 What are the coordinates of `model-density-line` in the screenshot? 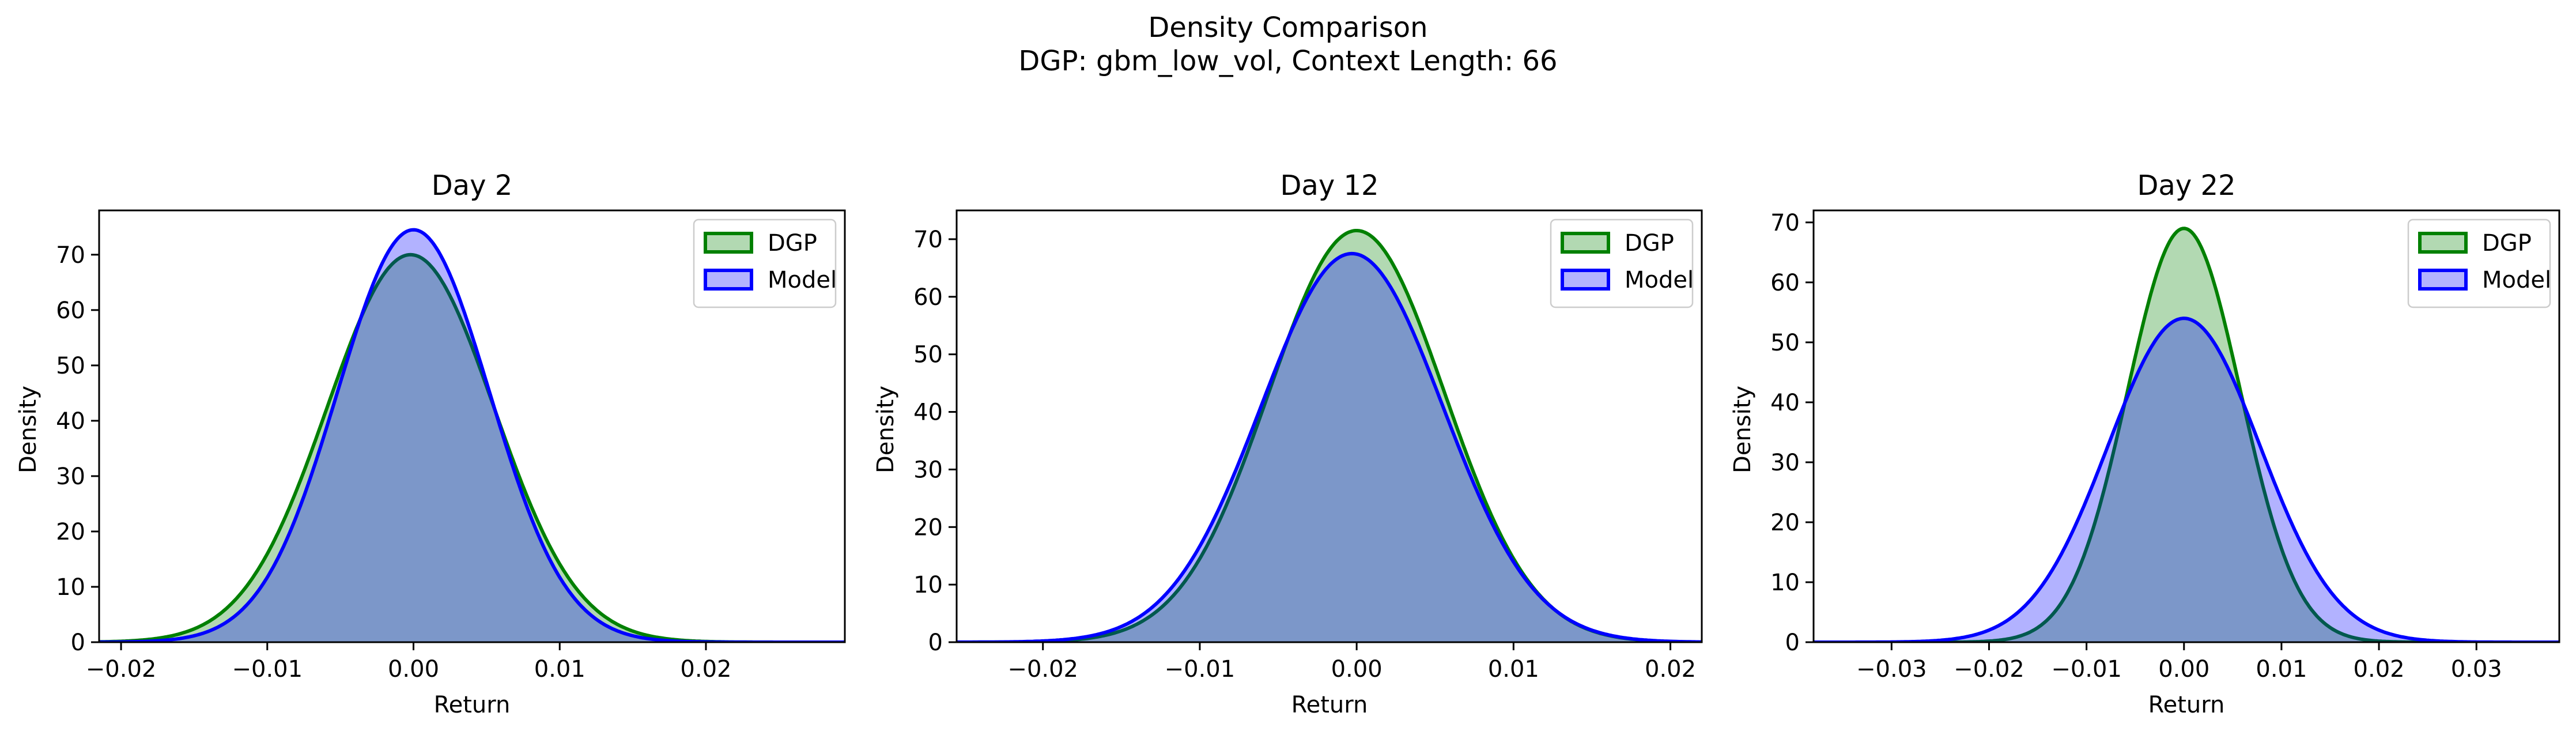 It's located at (2186, 479).